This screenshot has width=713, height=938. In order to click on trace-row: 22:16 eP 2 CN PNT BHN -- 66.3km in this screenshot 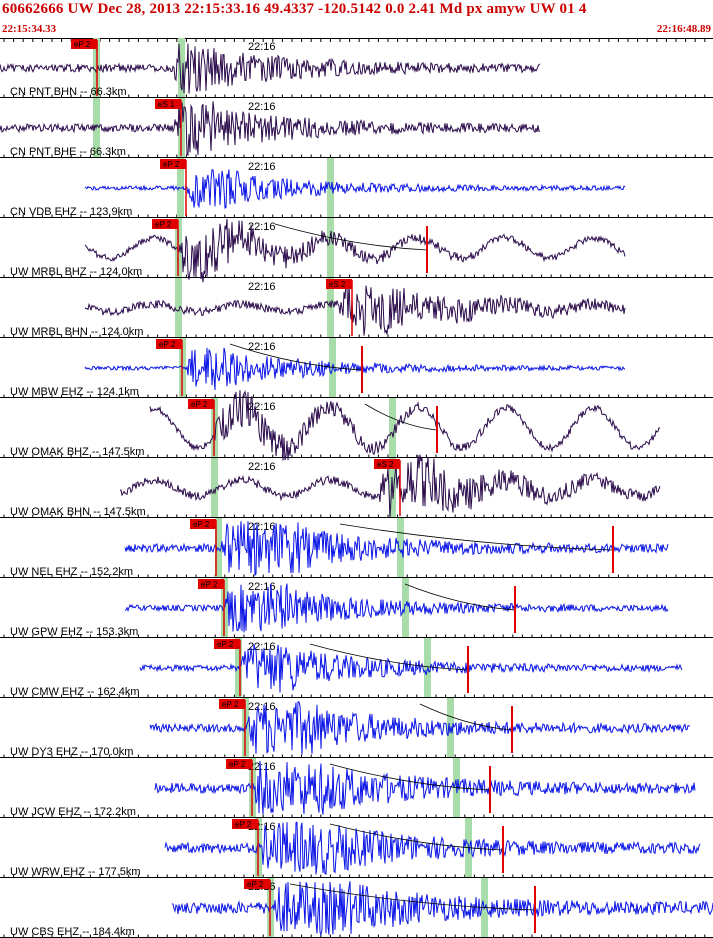, I will do `click(356, 68)`.